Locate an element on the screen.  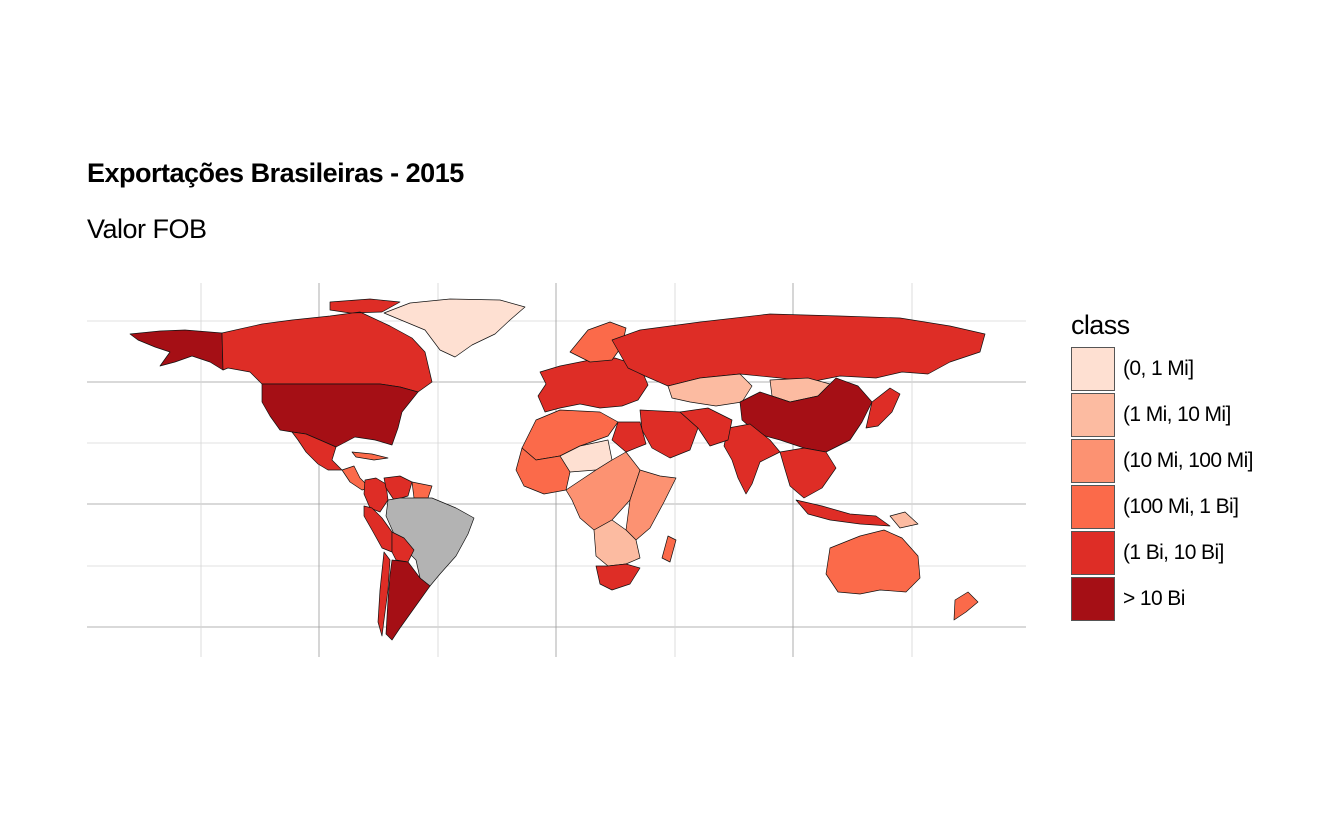
region-chile is located at coordinates (384, 594).